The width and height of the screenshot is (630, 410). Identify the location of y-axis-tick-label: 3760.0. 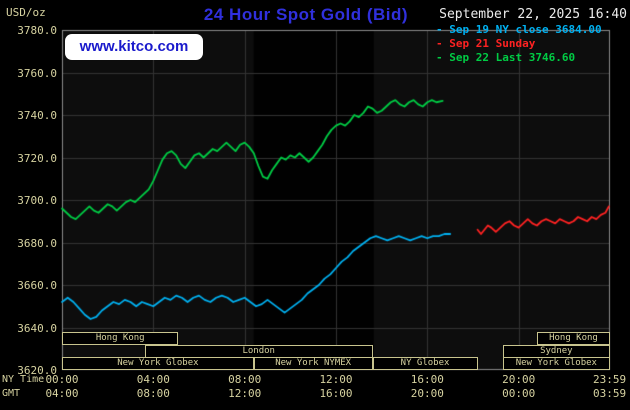
(37, 73).